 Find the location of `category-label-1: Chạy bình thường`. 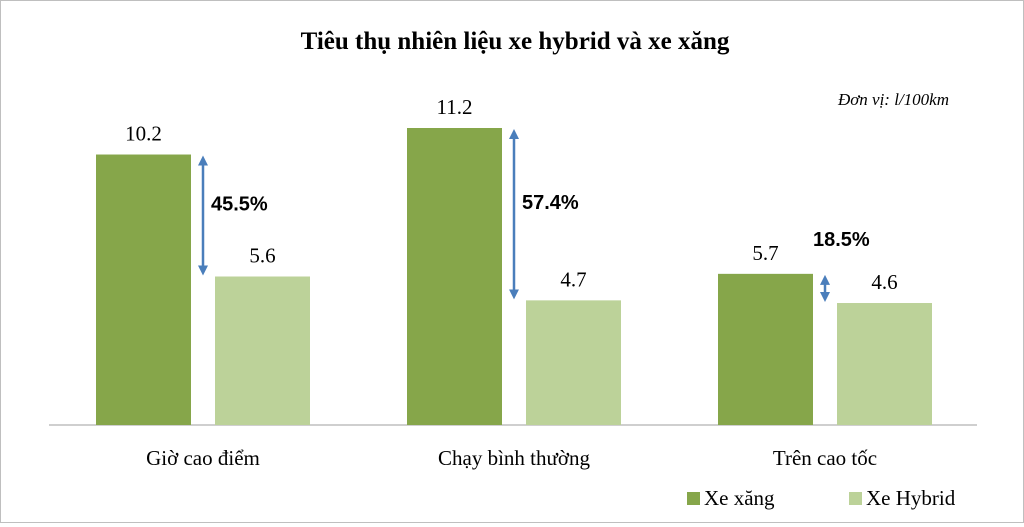

category-label-1: Chạy bình thường is located at coordinates (514, 458).